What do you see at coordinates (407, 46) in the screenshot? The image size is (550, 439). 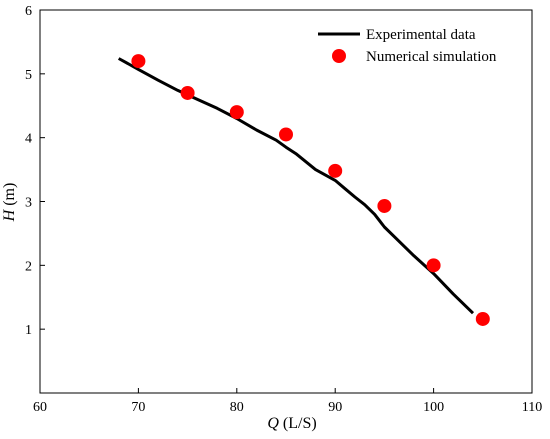 I see `legend: Experimental data Numerical simulation` at bounding box center [407, 46].